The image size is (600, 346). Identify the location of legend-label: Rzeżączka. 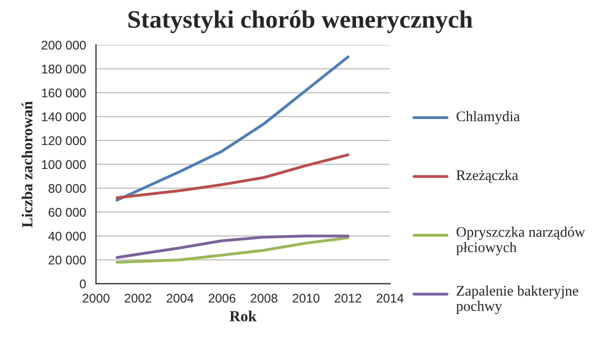
(487, 176).